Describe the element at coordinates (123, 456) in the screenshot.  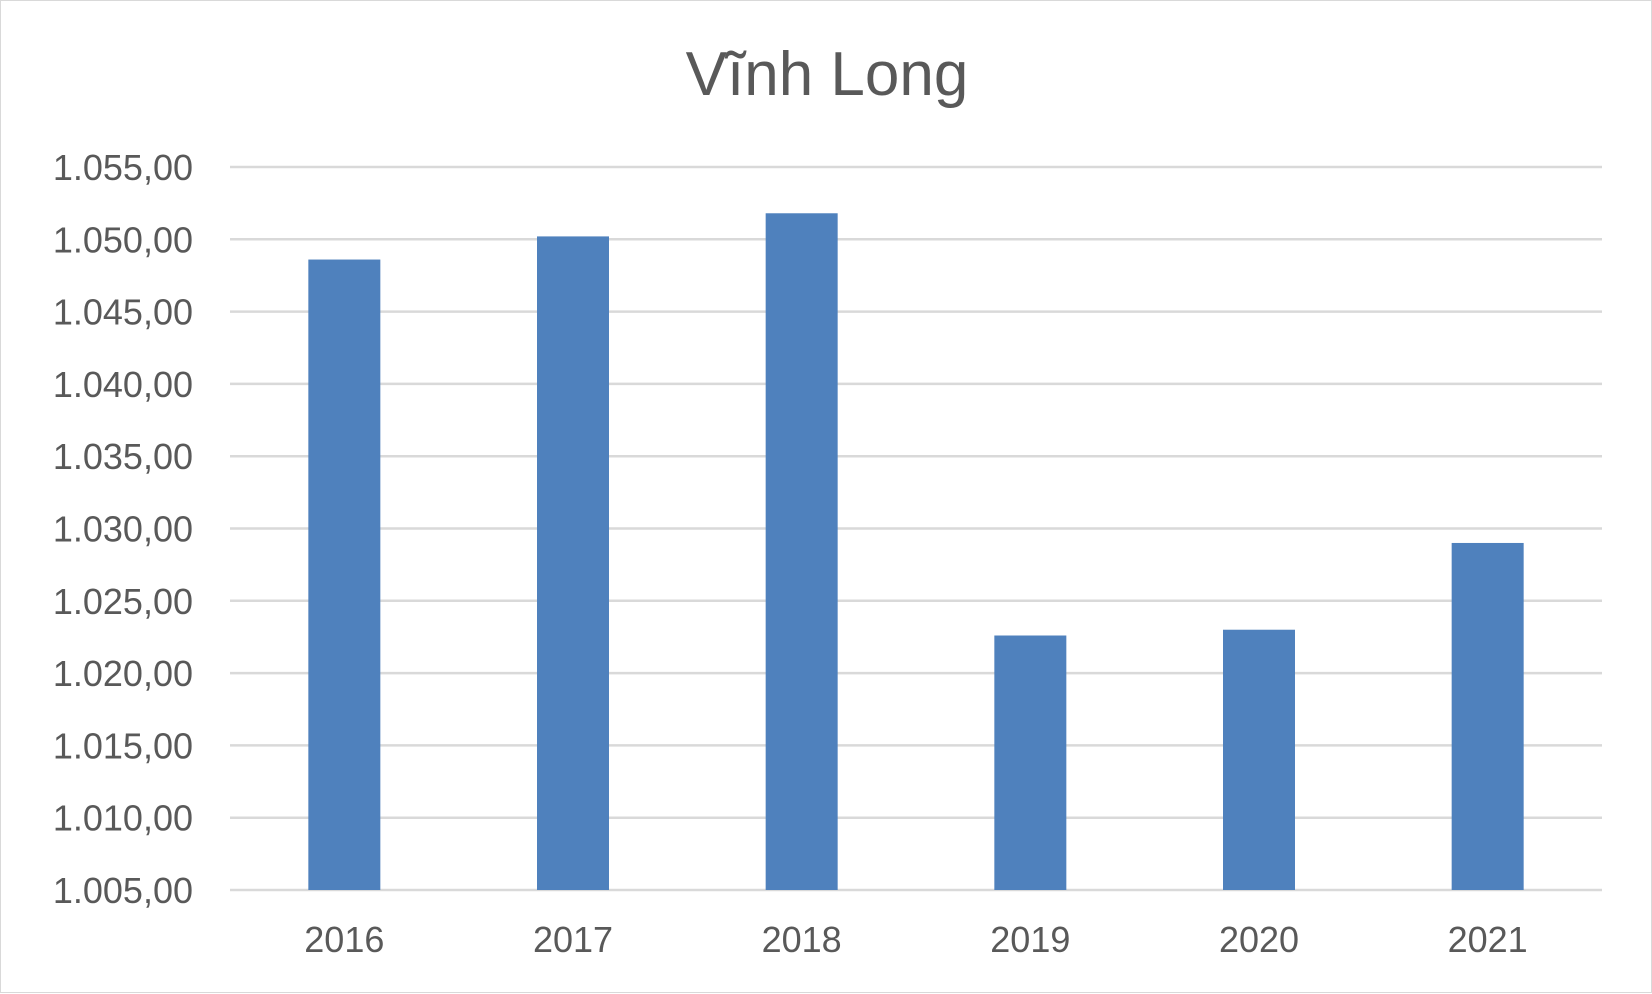
I see `y-tick-label: 1.035,00` at that location.